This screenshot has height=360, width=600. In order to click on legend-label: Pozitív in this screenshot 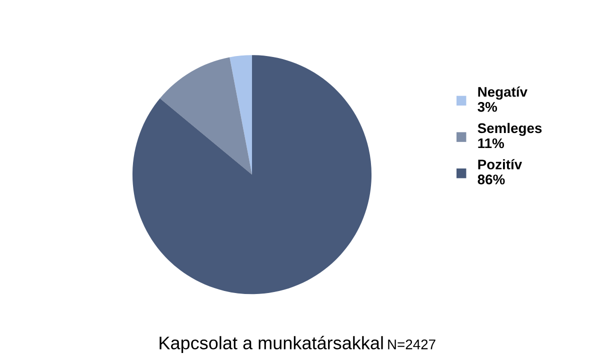, I will do `click(500, 164)`.